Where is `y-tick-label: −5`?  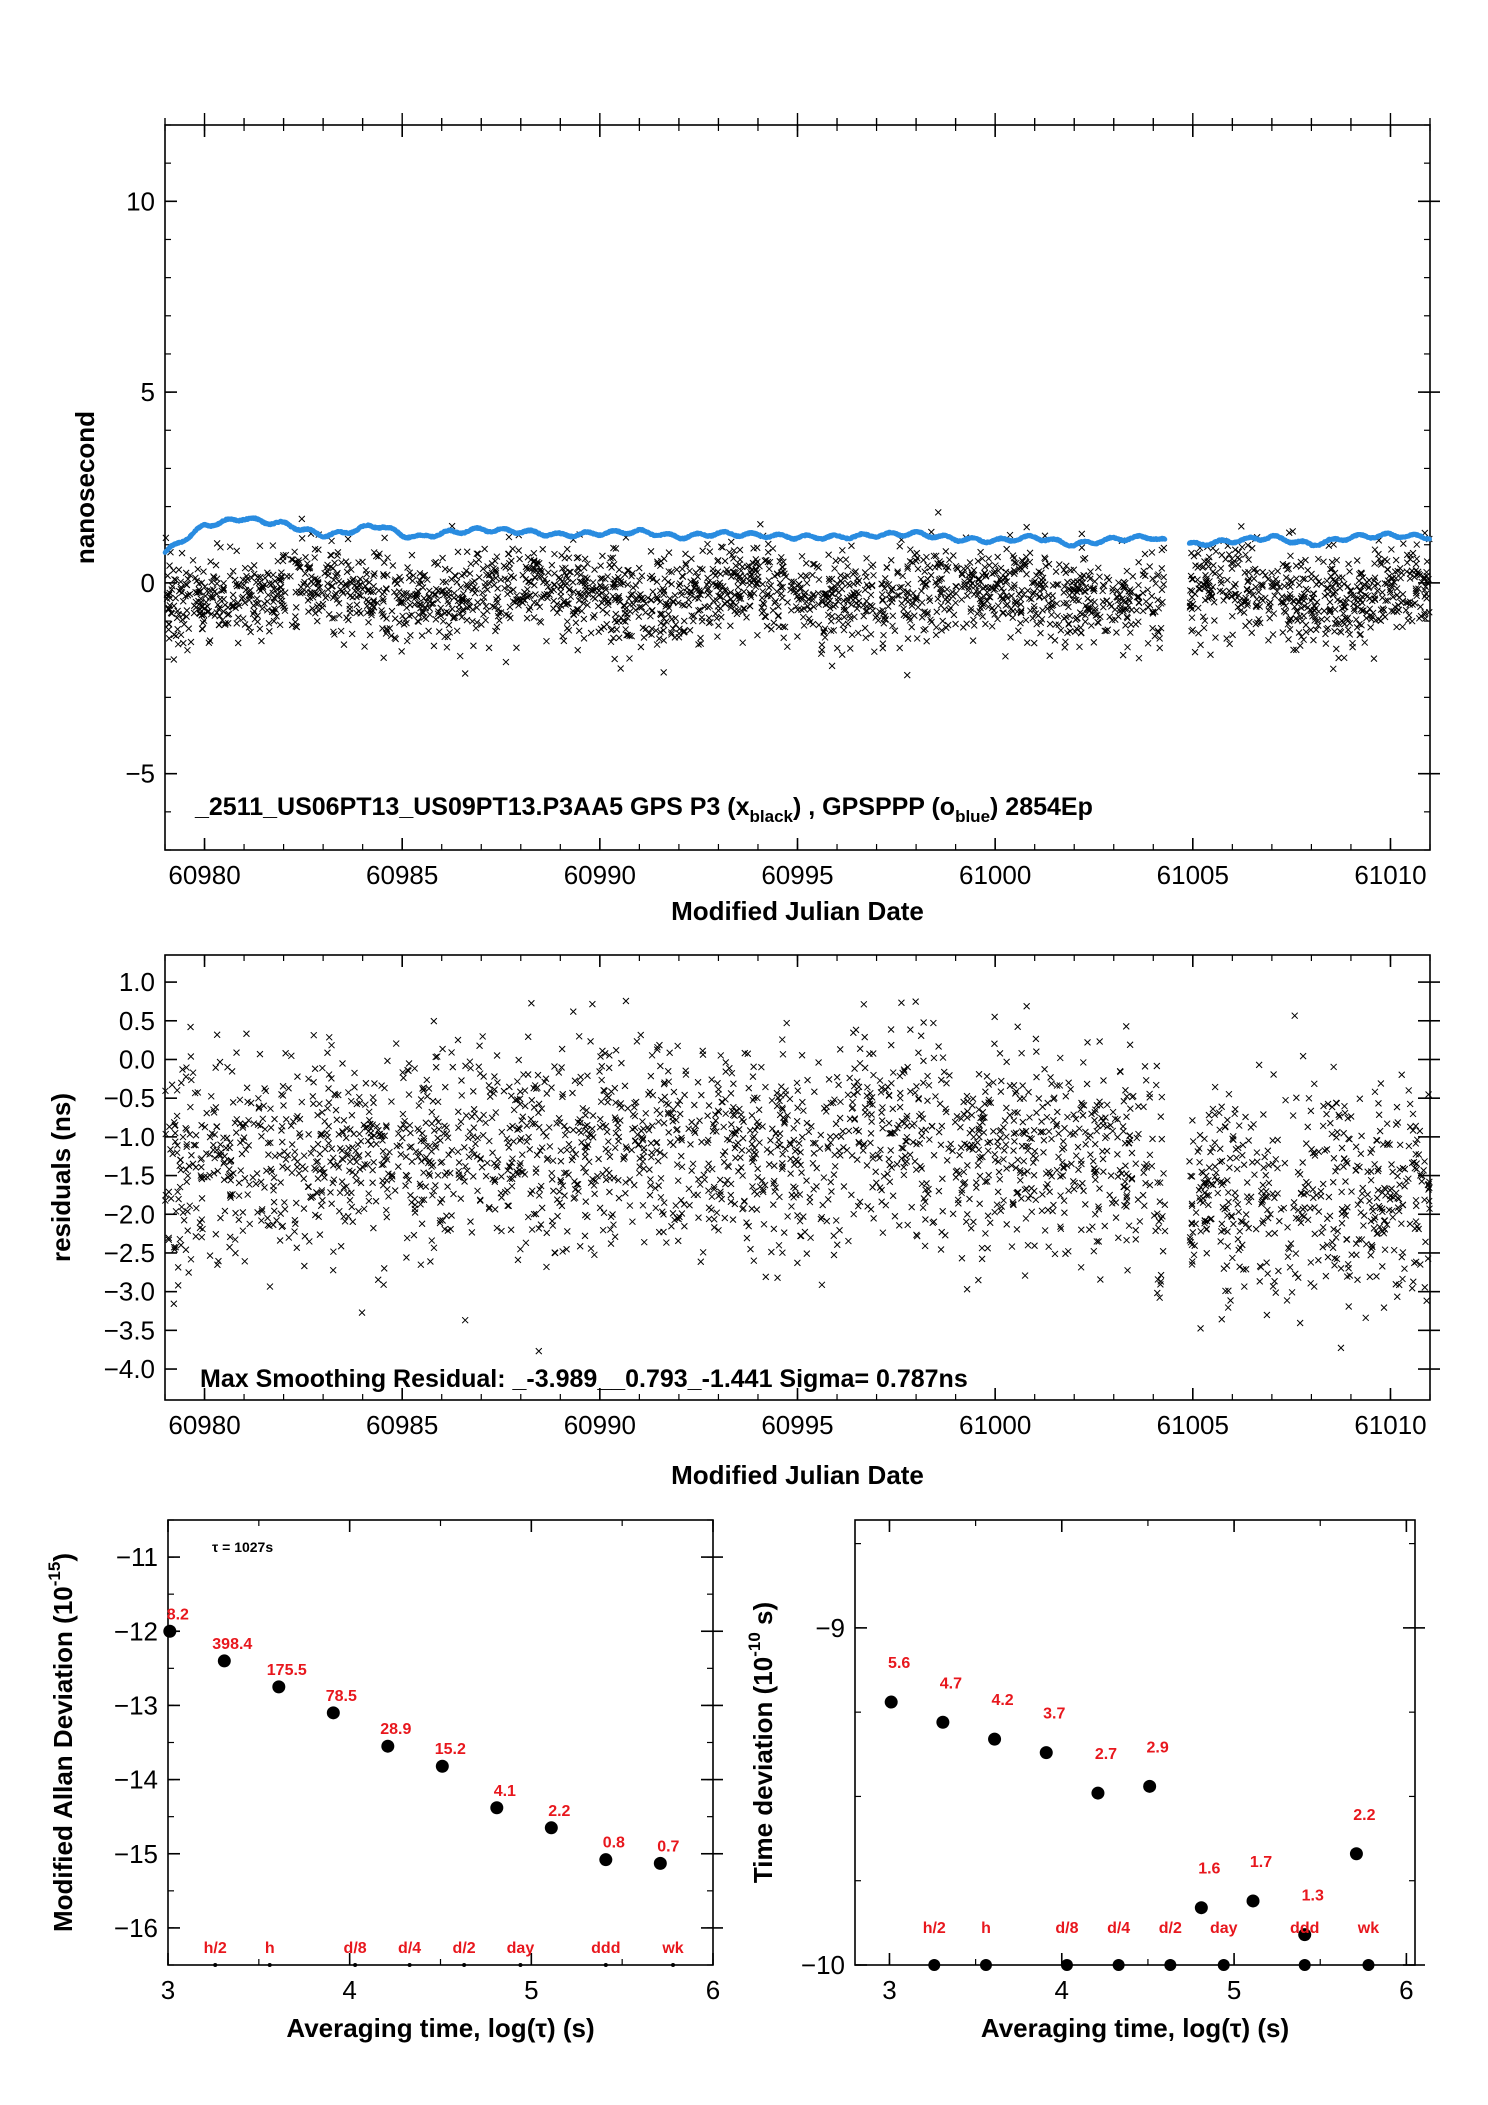
y-tick-label: −5 is located at coordinates (140, 774).